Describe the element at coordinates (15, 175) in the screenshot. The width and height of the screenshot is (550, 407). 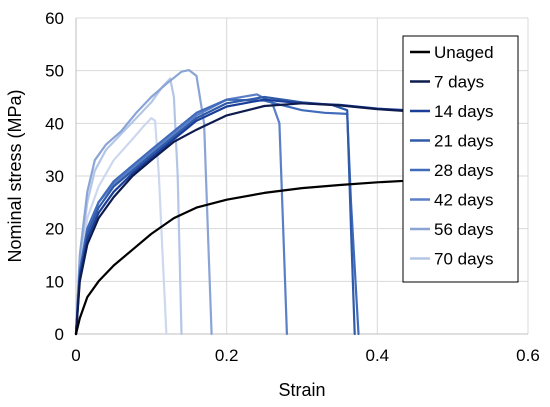
I see `y-axis-title: Nominal stress (MPa)` at that location.